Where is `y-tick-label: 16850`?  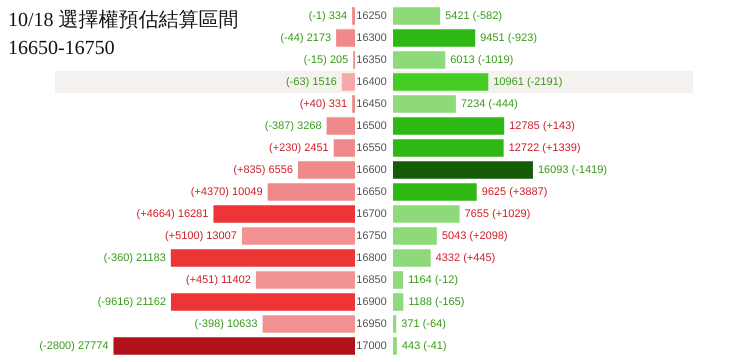 y-tick-label: 16850 is located at coordinates (371, 280).